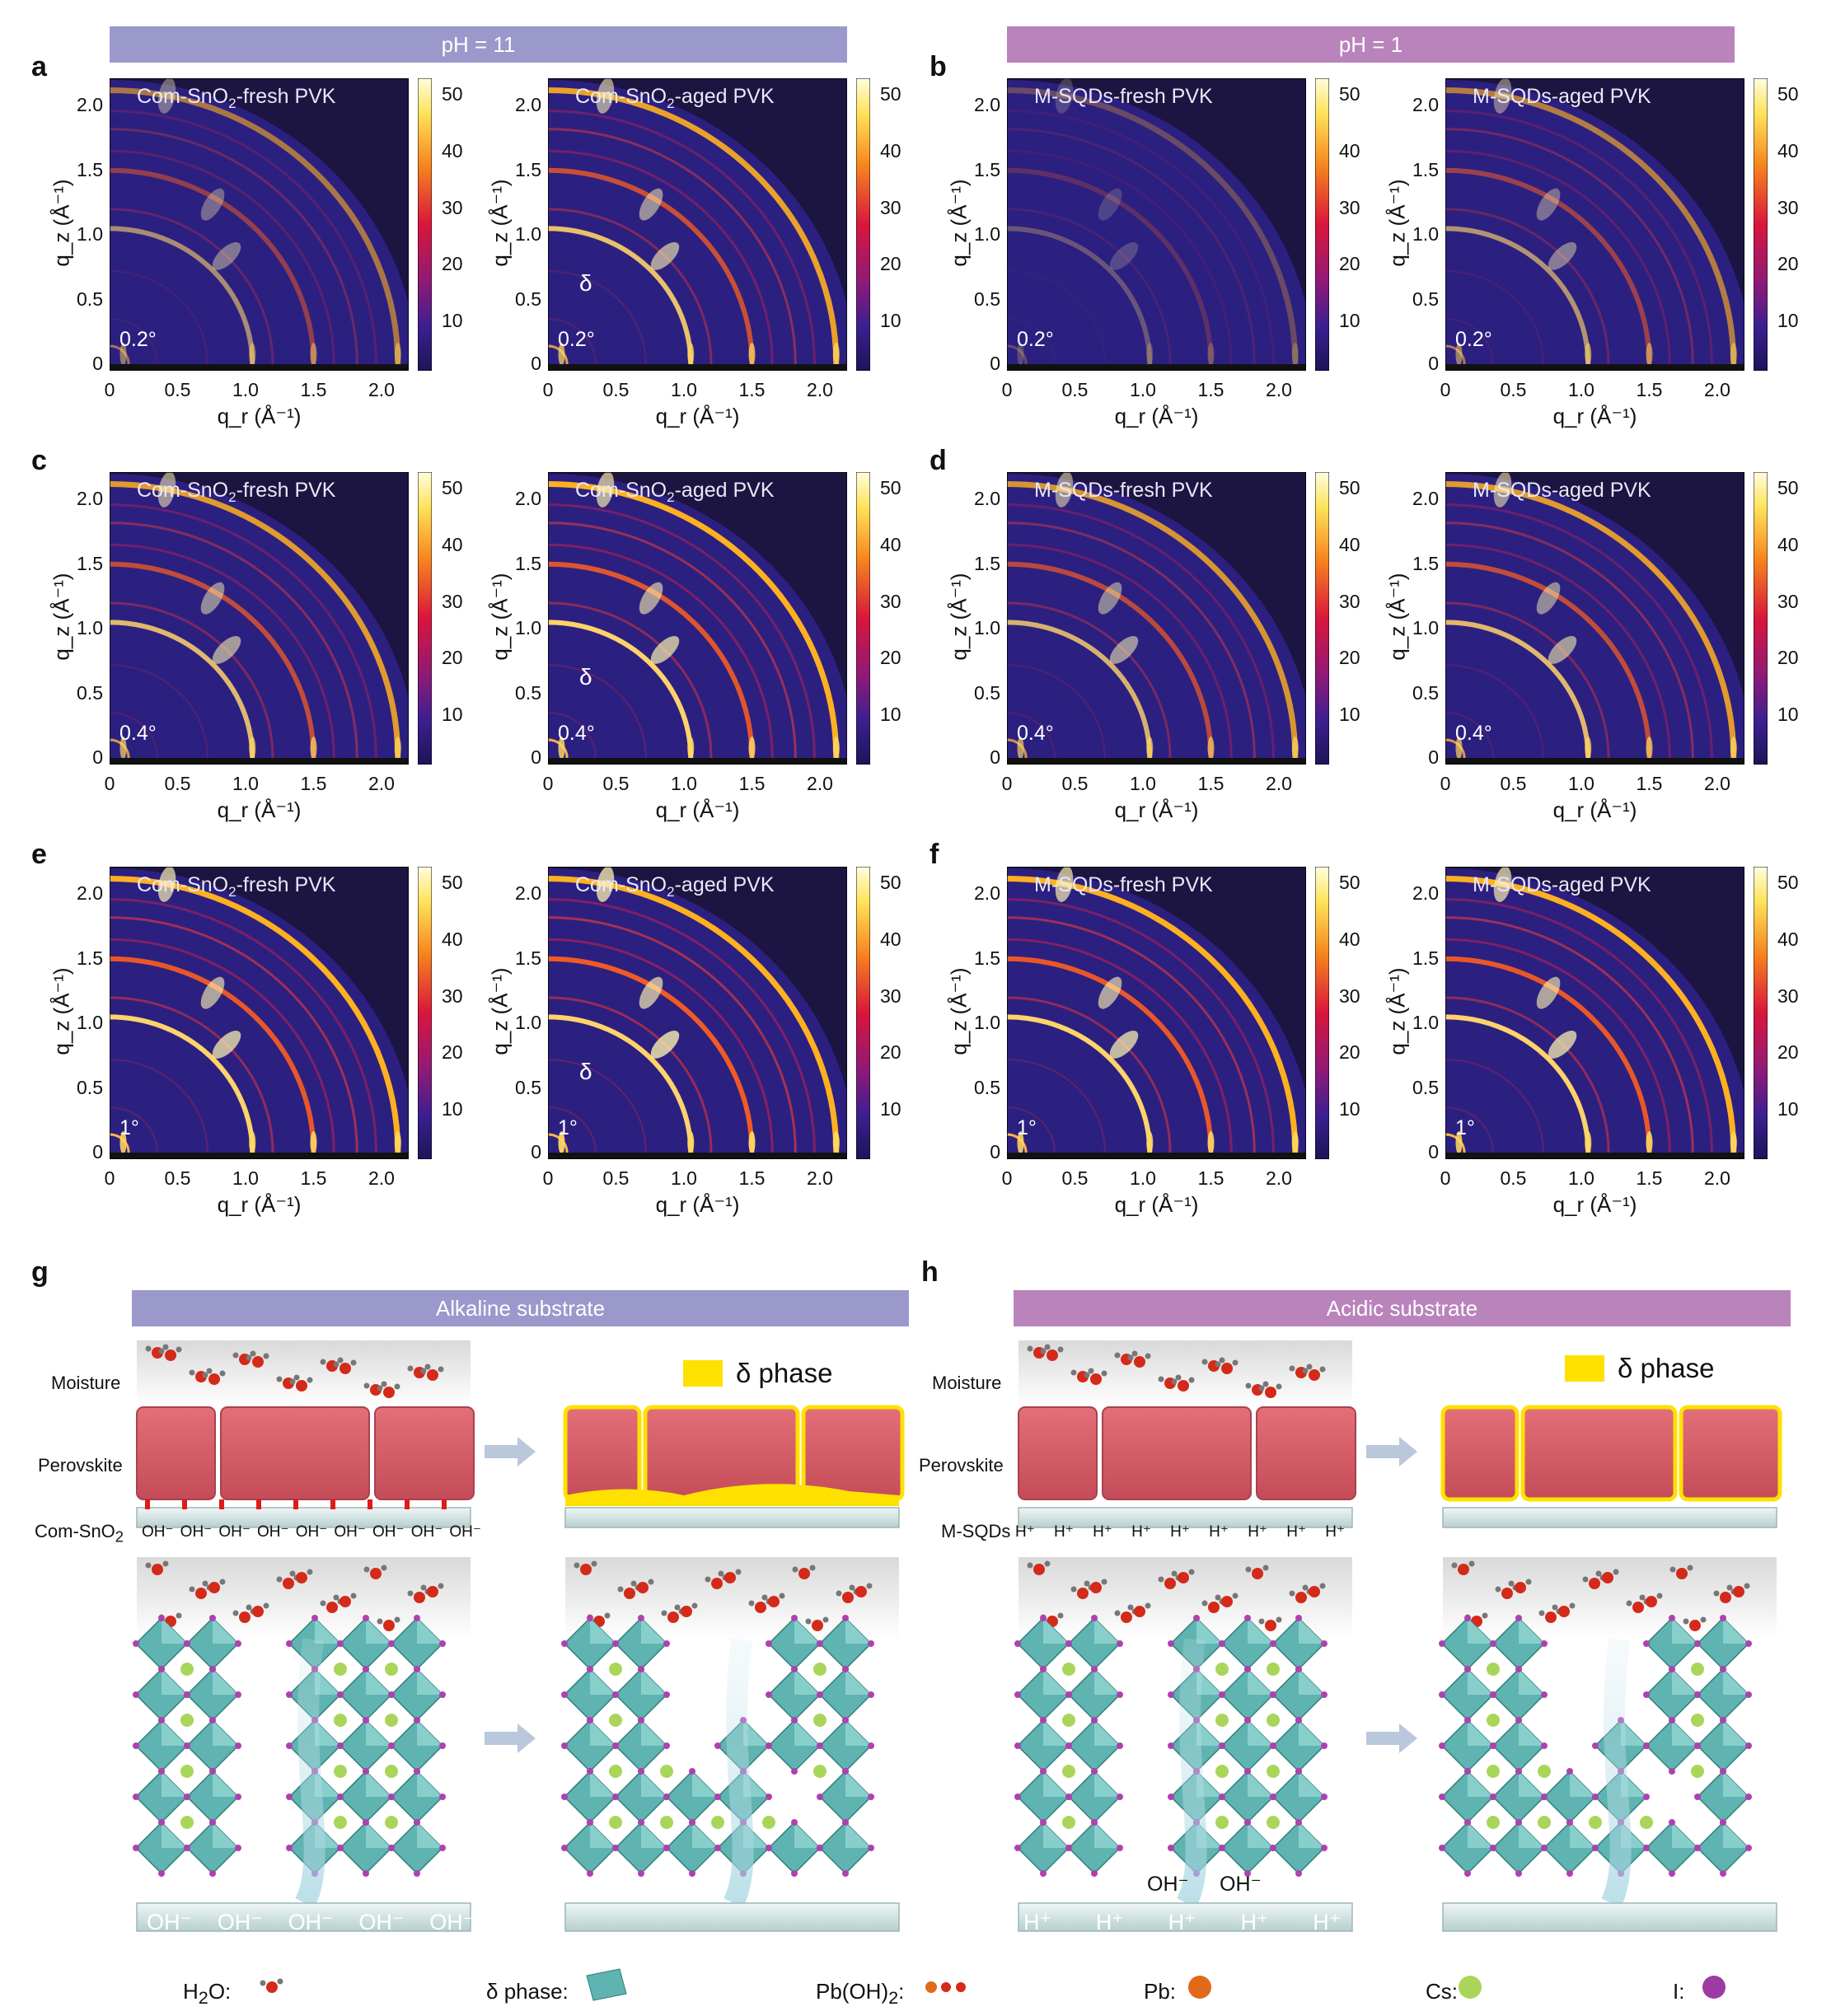 This screenshot has height=2016, width=1845. I want to click on h-surface-row: H⁺ H⁺ H⁺ H⁺ H⁺ H⁺ H⁺ H⁺ H⁺, so click(1180, 1532).